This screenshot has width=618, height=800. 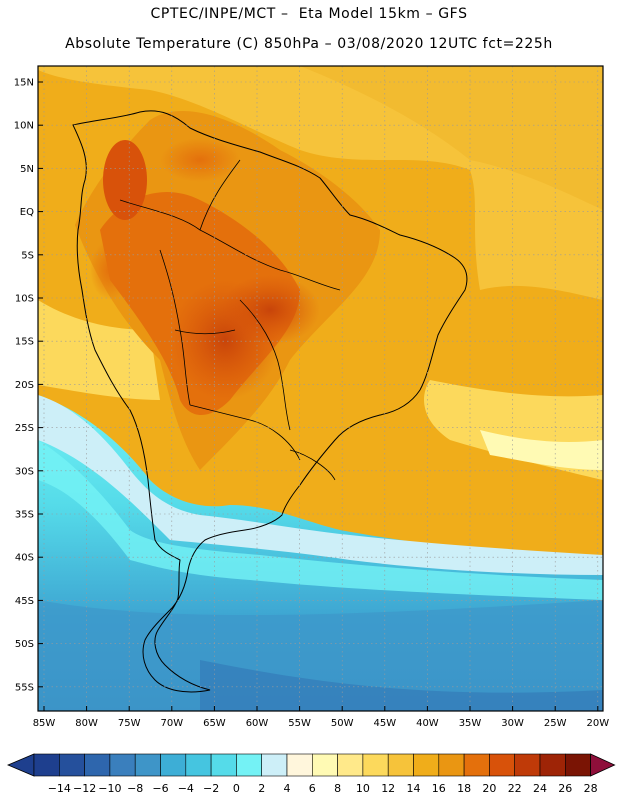 I want to click on colorbar-label: 4, so click(x=287, y=788).